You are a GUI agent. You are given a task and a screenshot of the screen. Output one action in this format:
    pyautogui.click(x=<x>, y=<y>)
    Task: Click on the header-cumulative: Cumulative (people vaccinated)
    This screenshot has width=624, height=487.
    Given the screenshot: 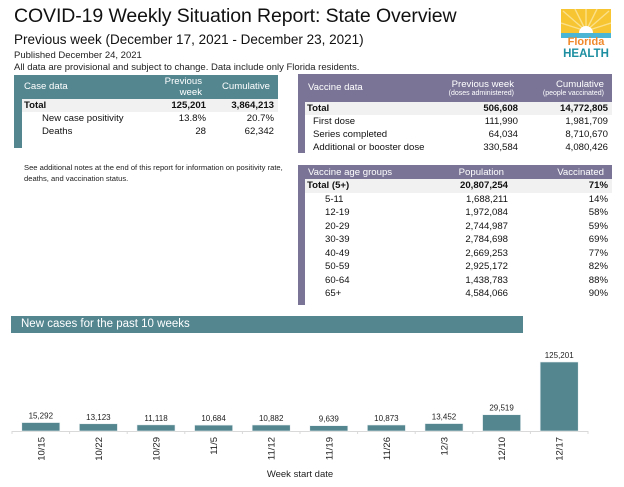 What is the action you would take?
    pyautogui.click(x=561, y=88)
    